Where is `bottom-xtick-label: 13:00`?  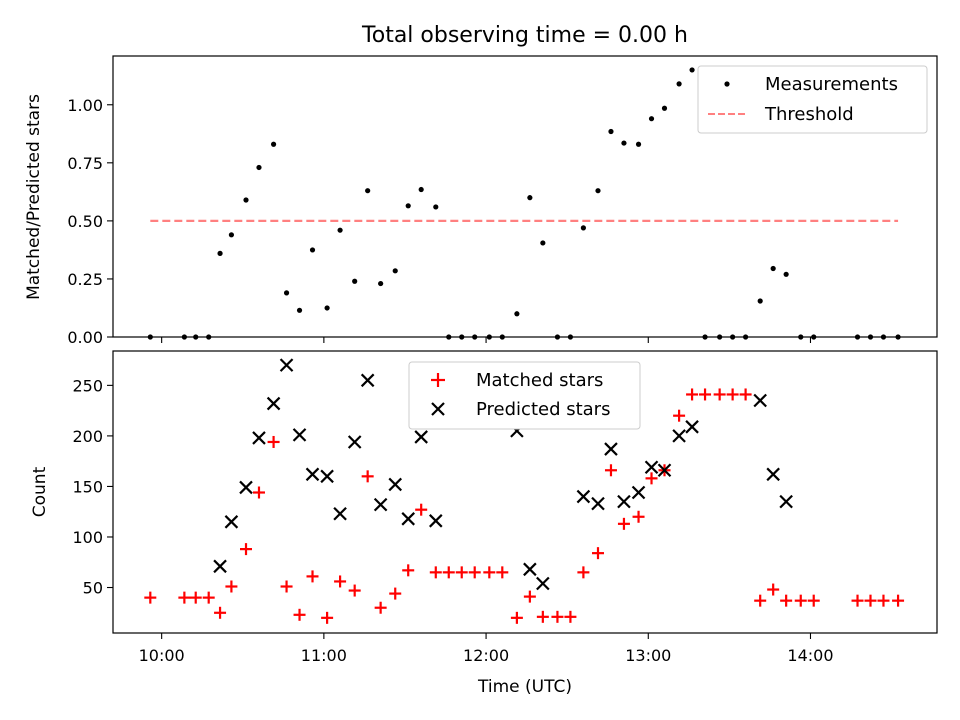 bottom-xtick-label: 13:00 is located at coordinates (648, 655).